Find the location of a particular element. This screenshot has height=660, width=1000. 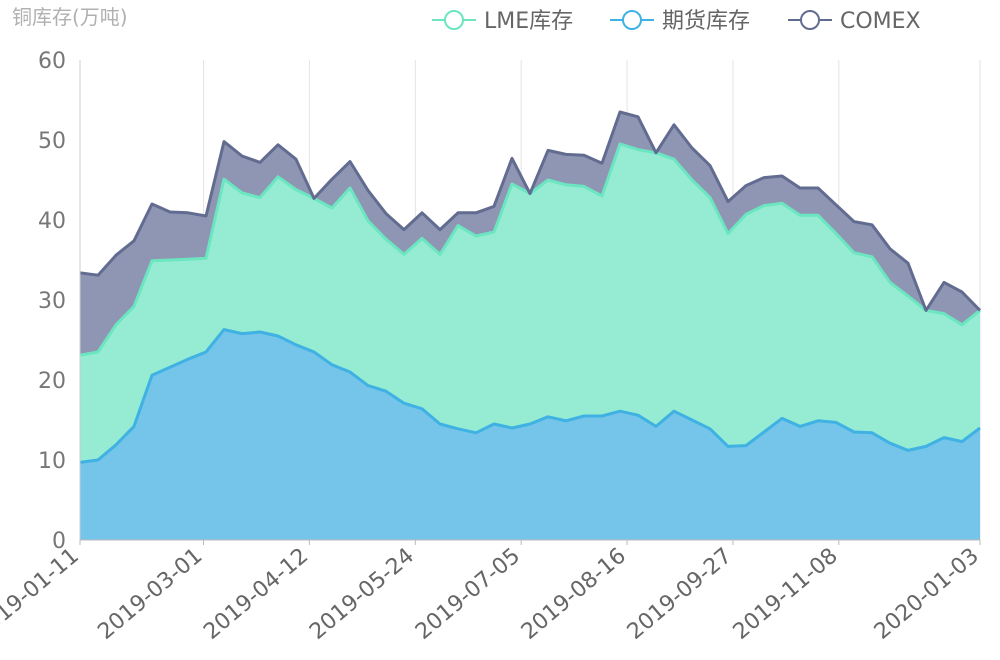

legend-item-2: COMEX is located at coordinates (854, 21).